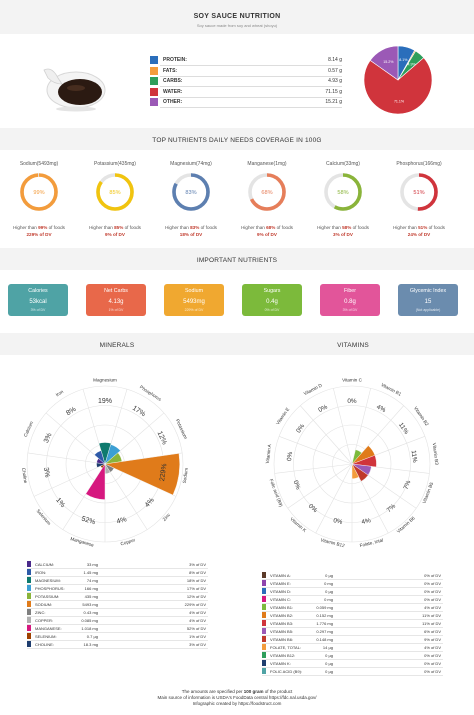  What do you see at coordinates (343, 192) in the screenshot?
I see `nutrient-ring: 58%` at bounding box center [343, 192].